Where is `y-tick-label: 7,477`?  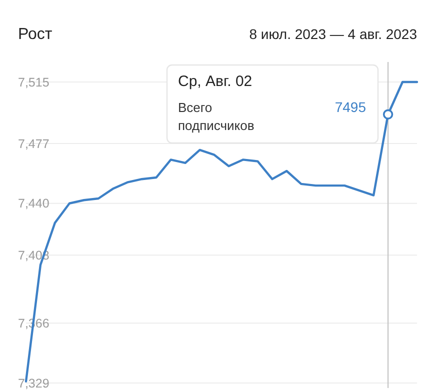 y-tick-label: 7,477 is located at coordinates (34, 143).